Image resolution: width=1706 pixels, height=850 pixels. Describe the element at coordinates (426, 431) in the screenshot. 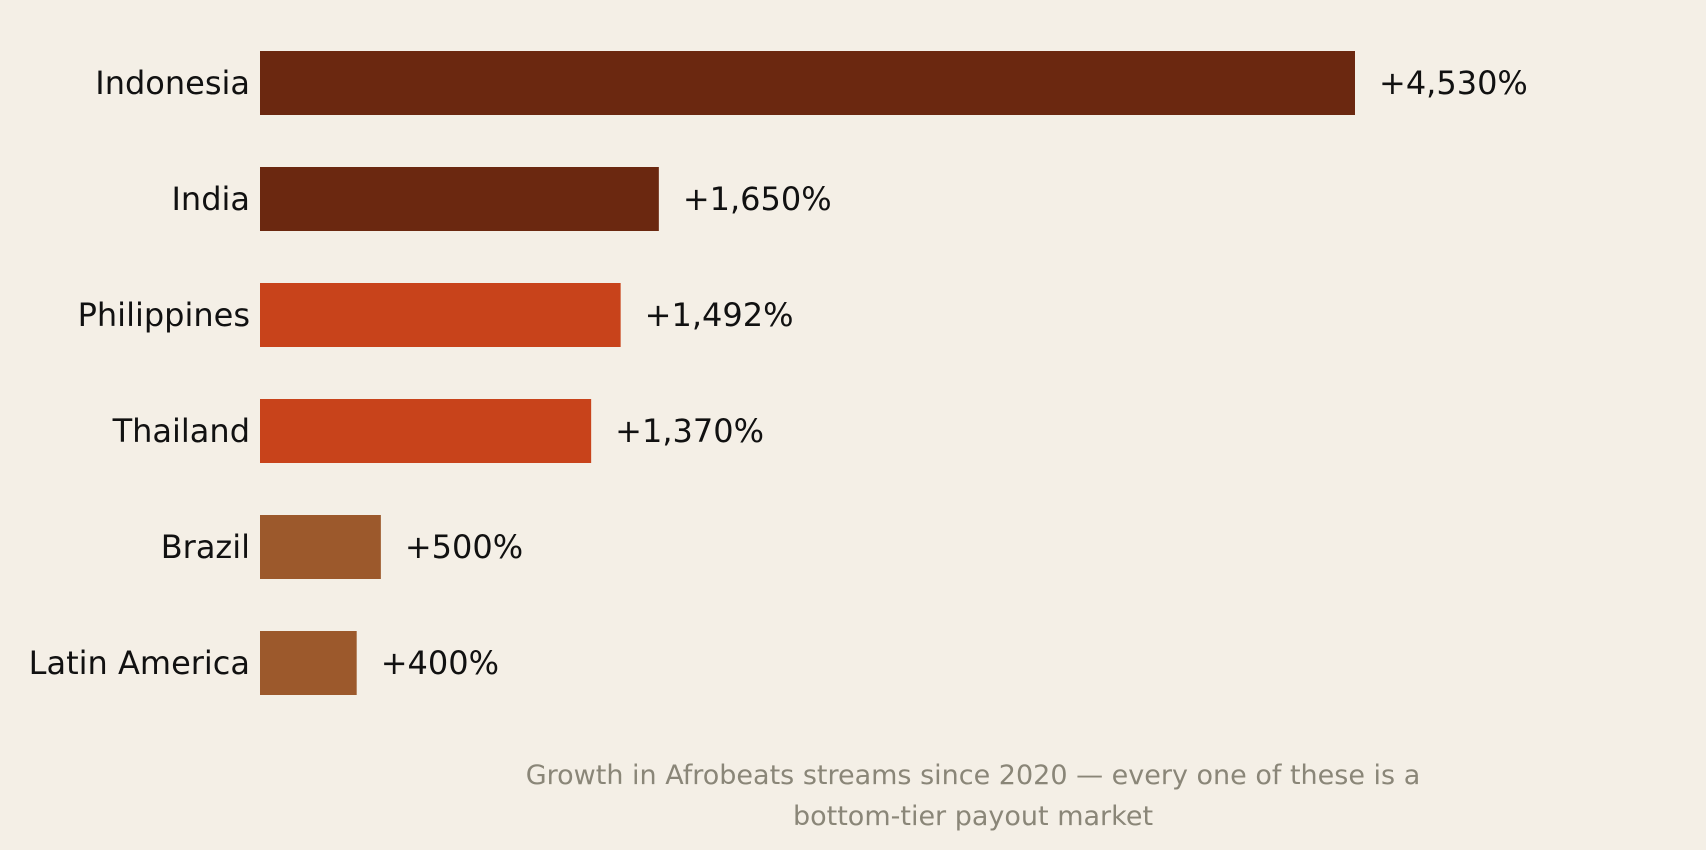

I see `bar-thailand` at that location.